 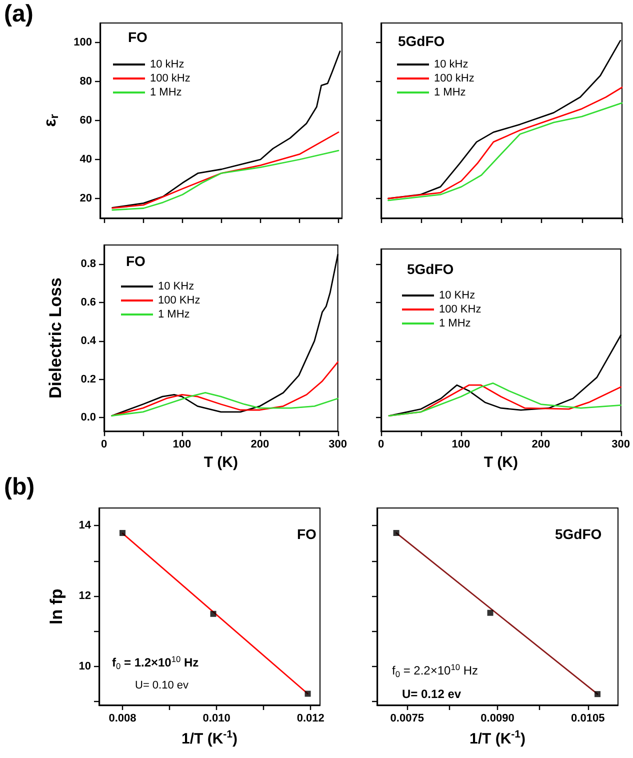 What do you see at coordinates (85, 526) in the screenshot?
I see `y-tick-label: 14` at bounding box center [85, 526].